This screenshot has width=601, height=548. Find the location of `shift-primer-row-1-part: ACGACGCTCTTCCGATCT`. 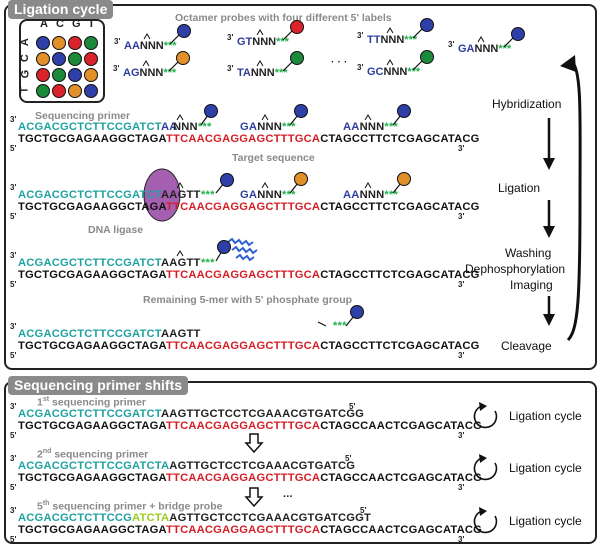

shift-primer-row-1-part: ACGACGCTCTTCCGATCT is located at coordinates (90, 414).